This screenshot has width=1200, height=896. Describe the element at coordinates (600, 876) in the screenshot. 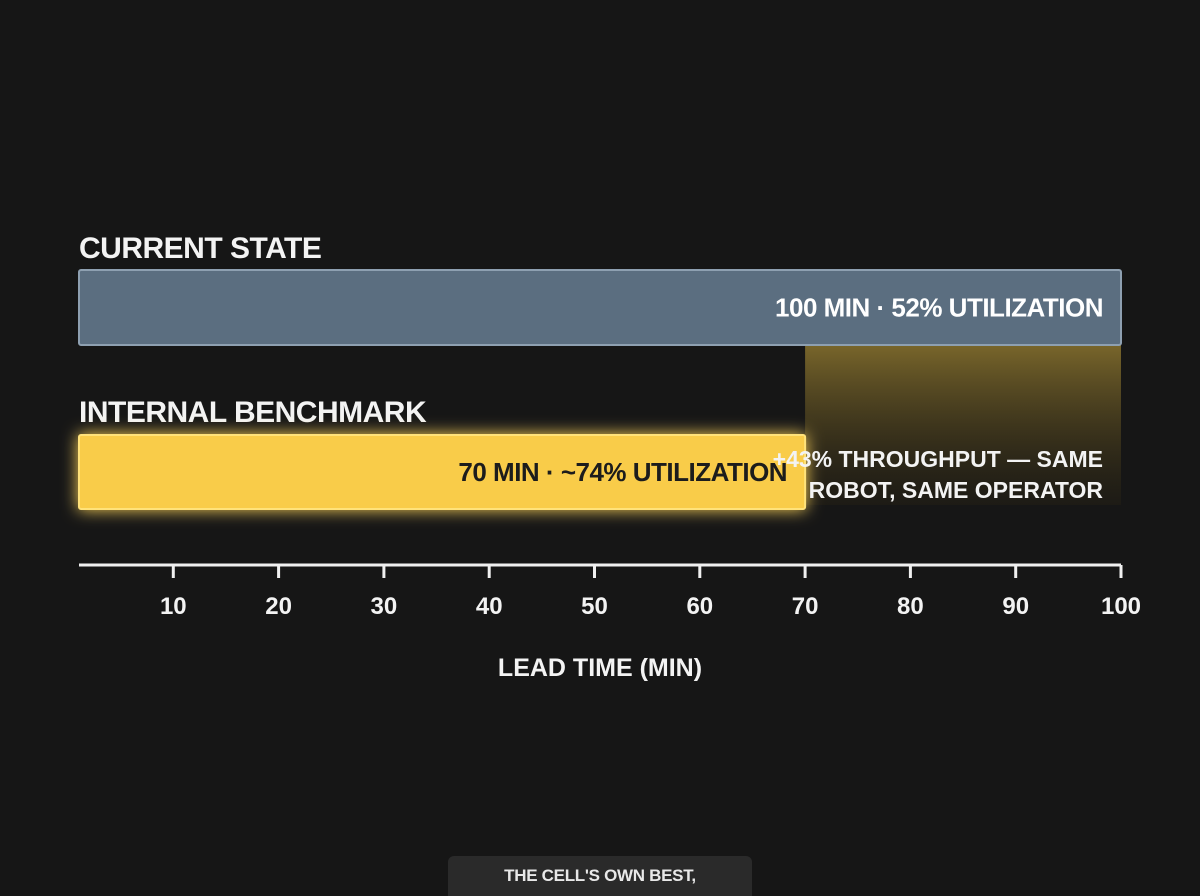

I see `footer-caption: THE CELL'S OWN BEST, REPEATABLE DAY` at that location.